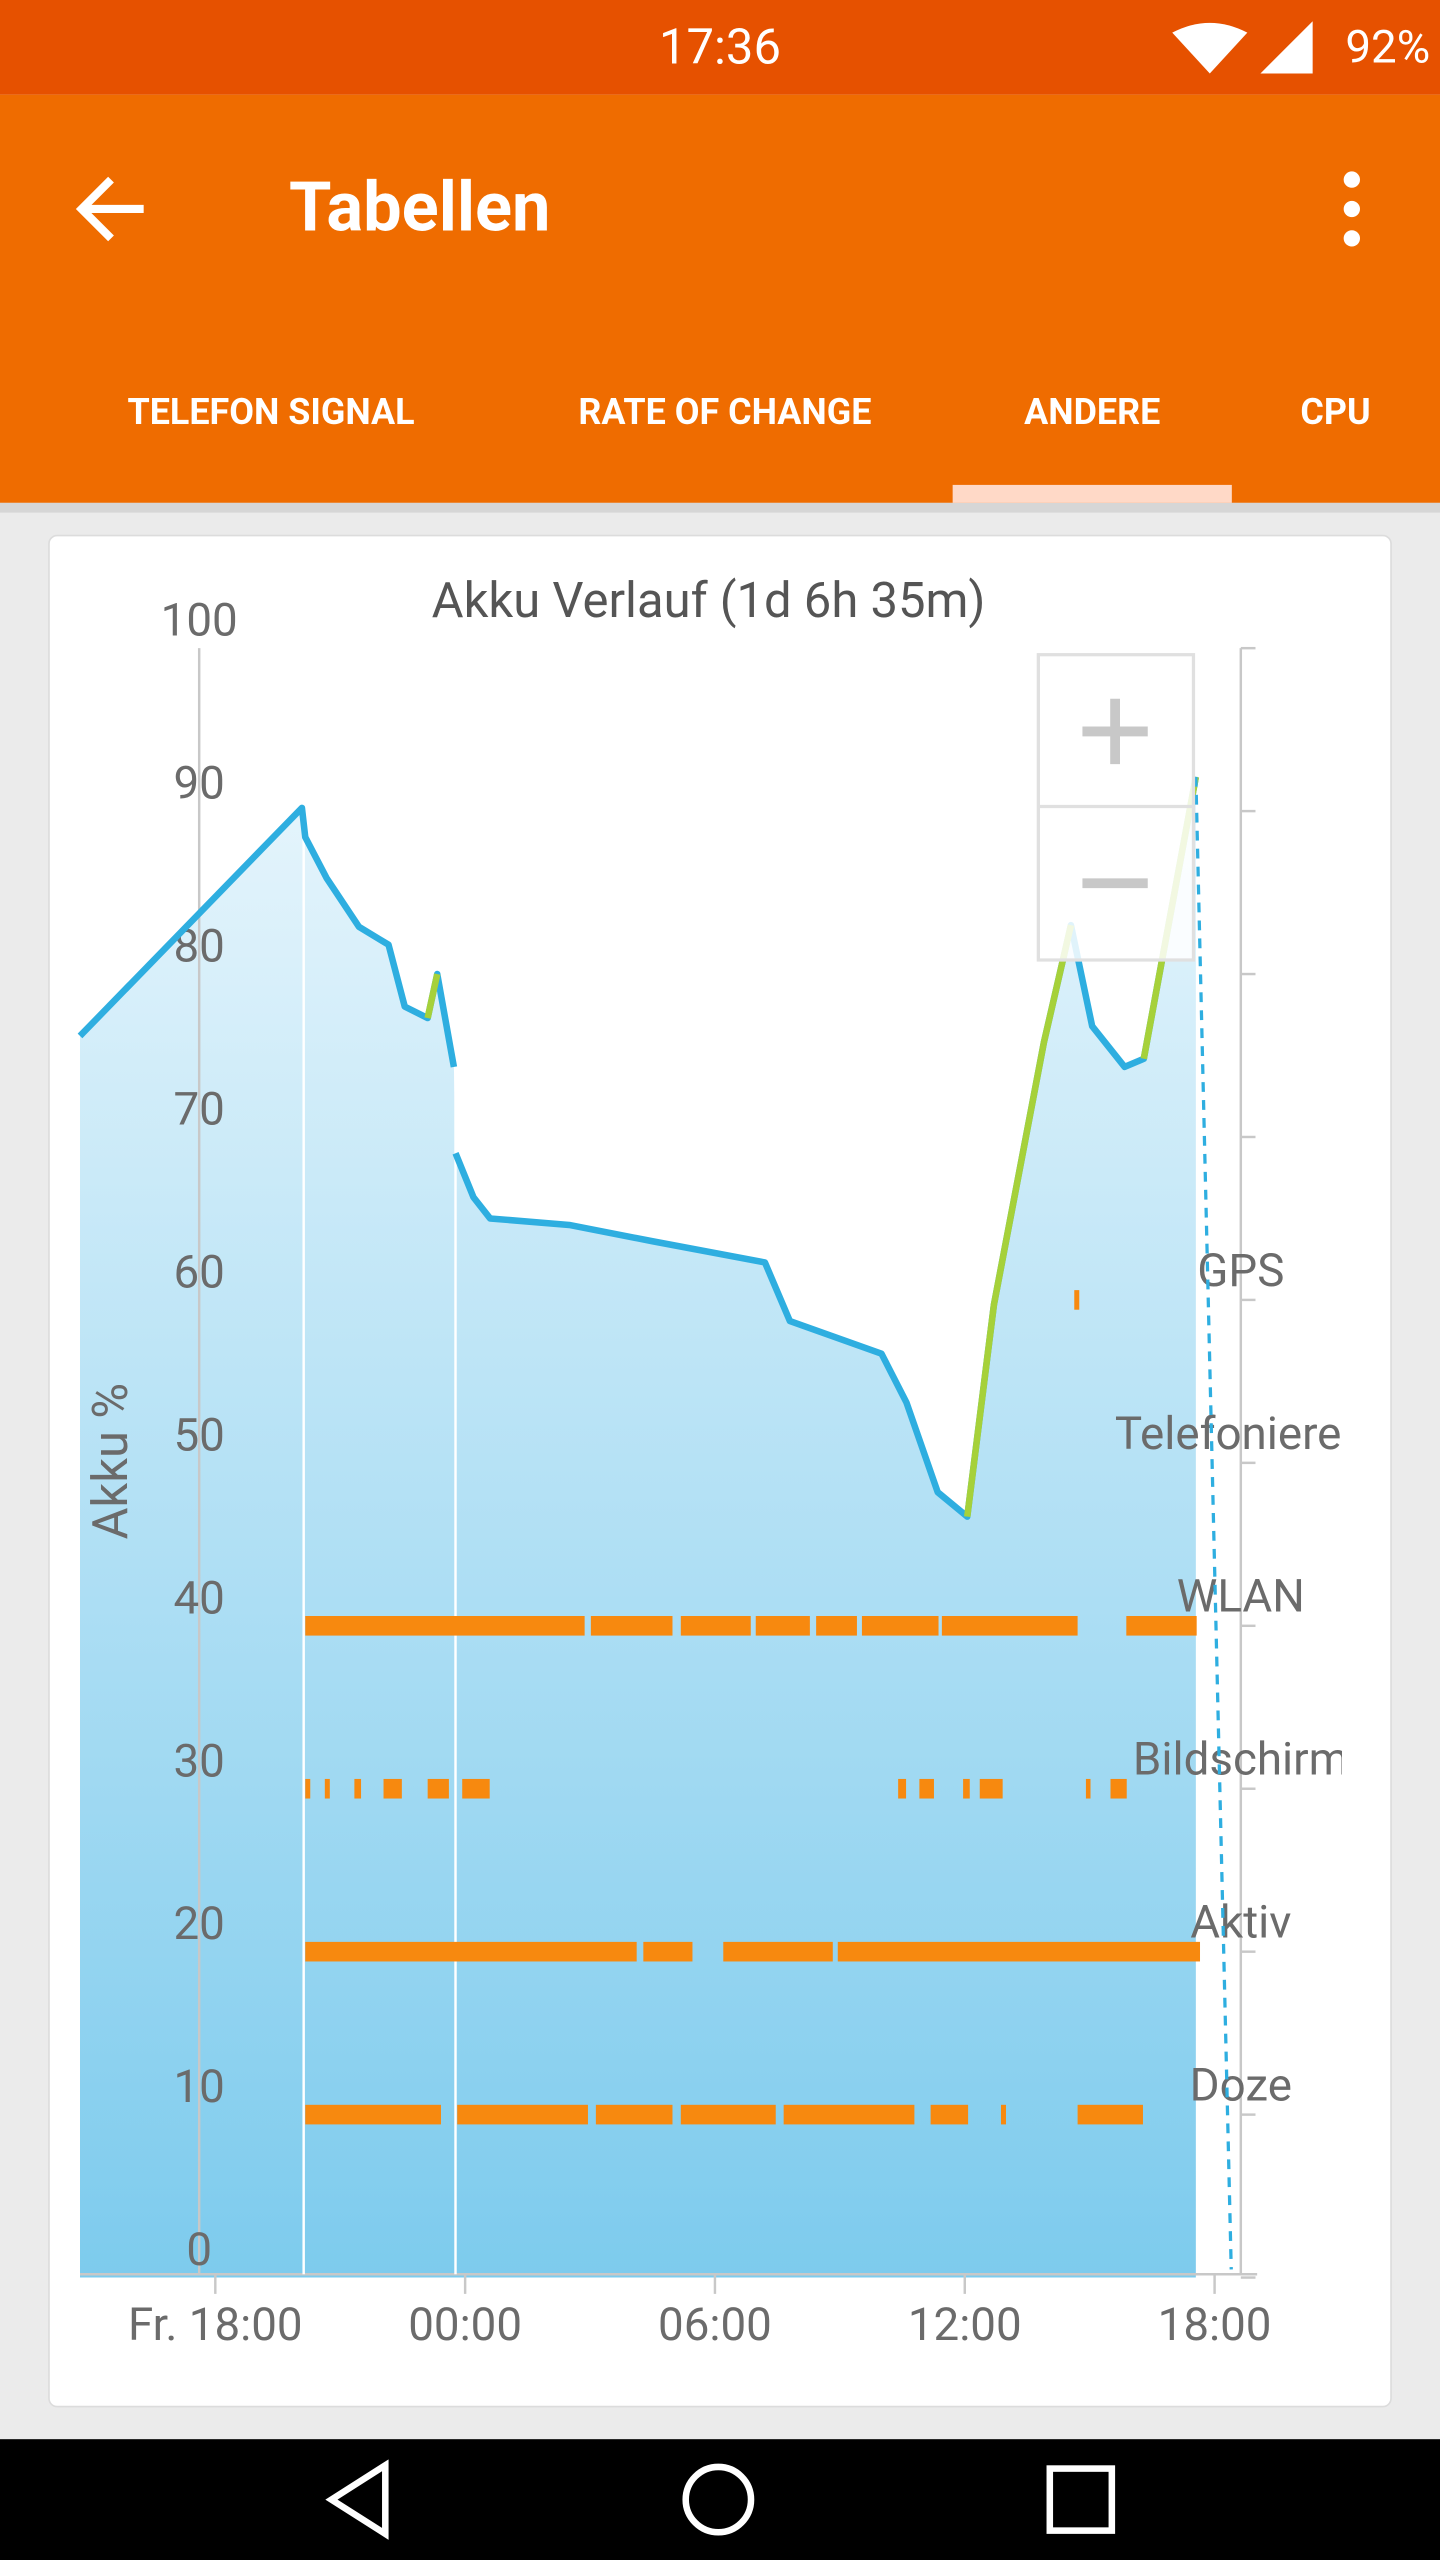 This screenshot has width=1440, height=2560. I want to click on y-tick-label: 30, so click(198, 1761).